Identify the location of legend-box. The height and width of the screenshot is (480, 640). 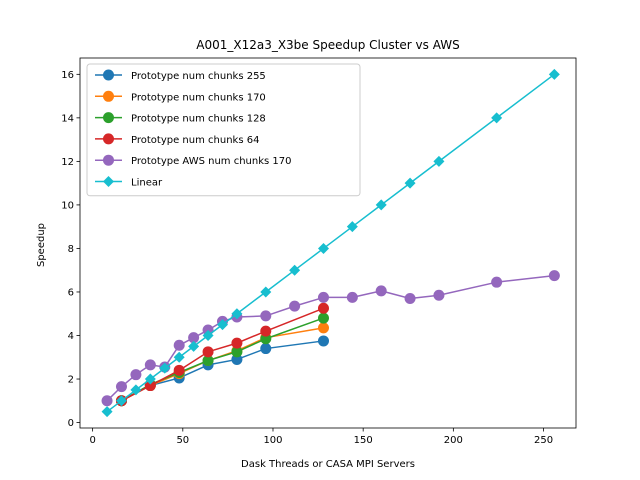
(223, 130).